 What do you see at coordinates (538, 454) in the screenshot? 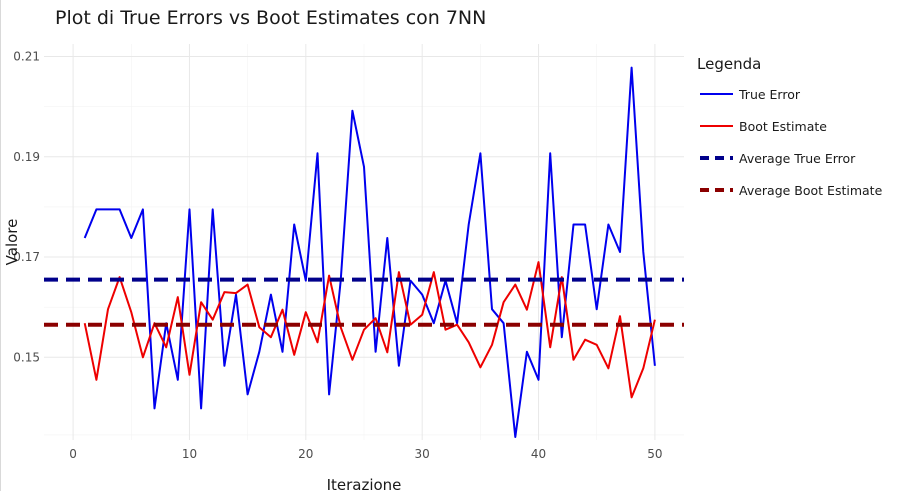
I see `x-tick-label: 40` at bounding box center [538, 454].